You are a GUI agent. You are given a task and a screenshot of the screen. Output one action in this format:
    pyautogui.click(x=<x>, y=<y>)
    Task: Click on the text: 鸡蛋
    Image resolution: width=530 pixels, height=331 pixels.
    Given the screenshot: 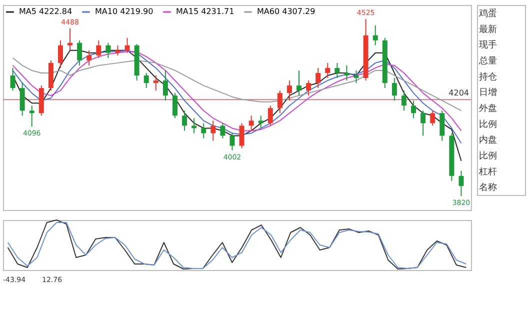 What is the action you would take?
    pyautogui.click(x=487, y=13)
    